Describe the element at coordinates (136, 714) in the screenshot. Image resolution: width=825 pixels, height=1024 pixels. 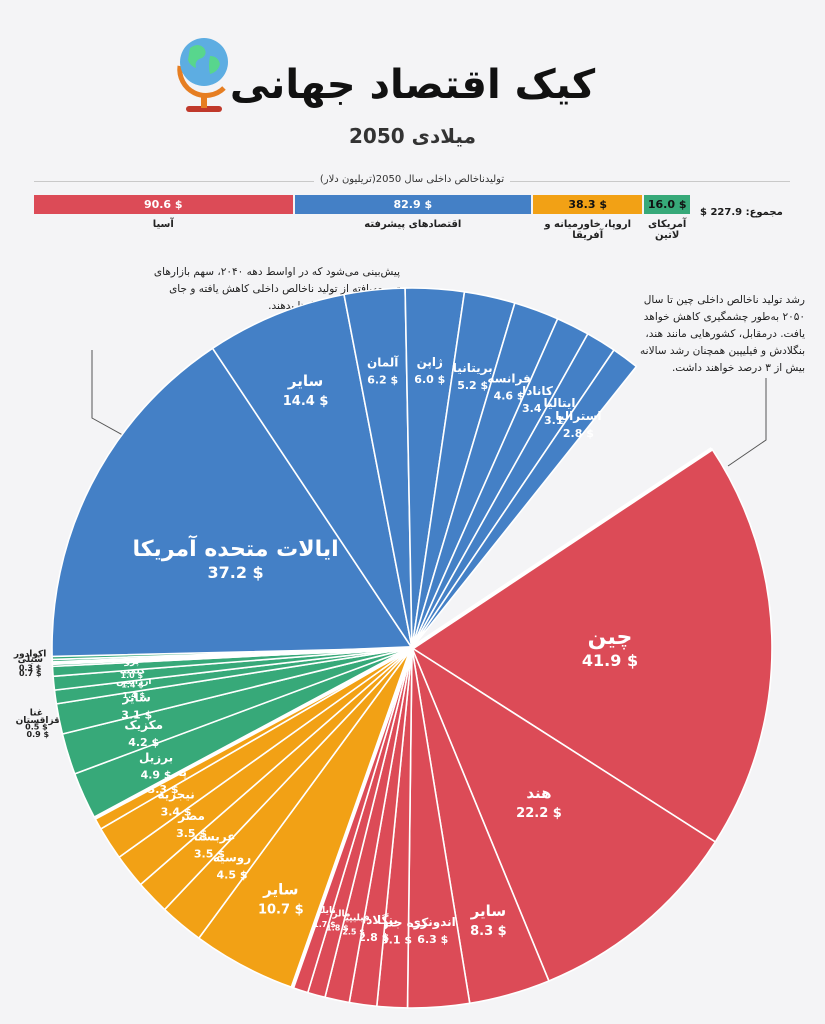
I see `slice-value-latam-2: 3.1 $` at that location.